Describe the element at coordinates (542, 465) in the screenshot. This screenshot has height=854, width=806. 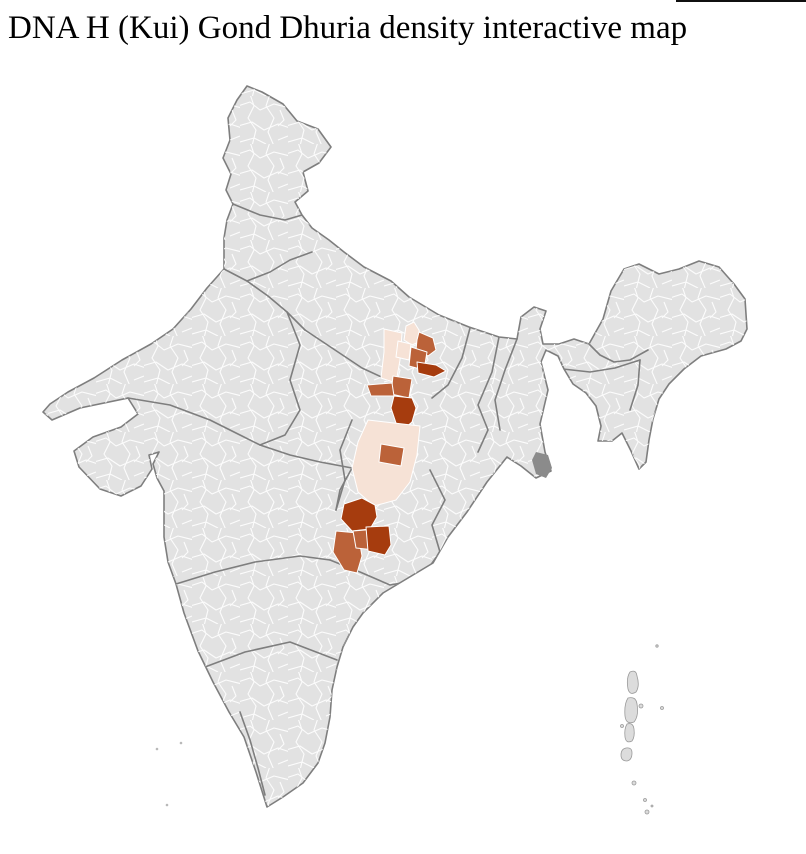
I see `sundarbans-delta` at that location.